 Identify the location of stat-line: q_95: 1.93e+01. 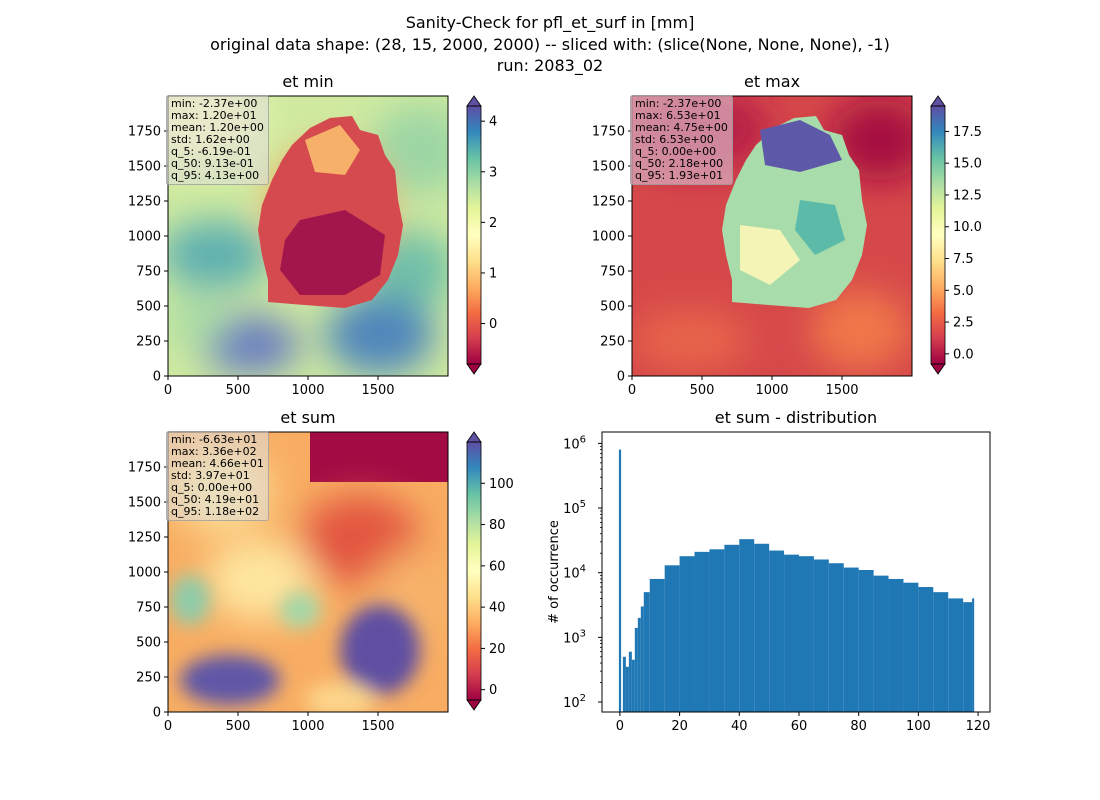
(679, 175).